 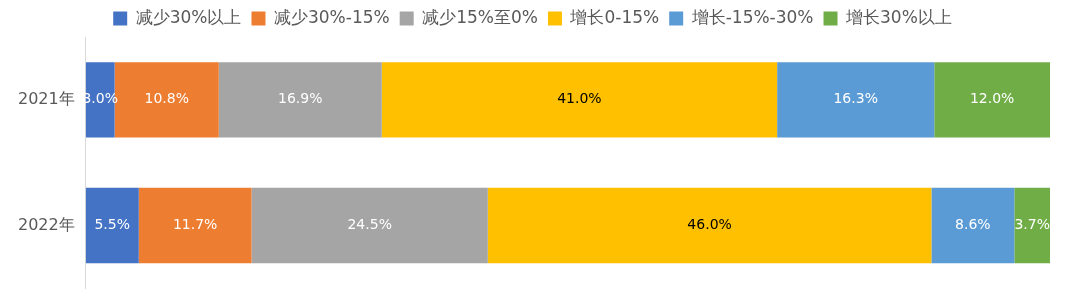 I want to click on legend-label: 增长30%以上, so click(x=898, y=16).